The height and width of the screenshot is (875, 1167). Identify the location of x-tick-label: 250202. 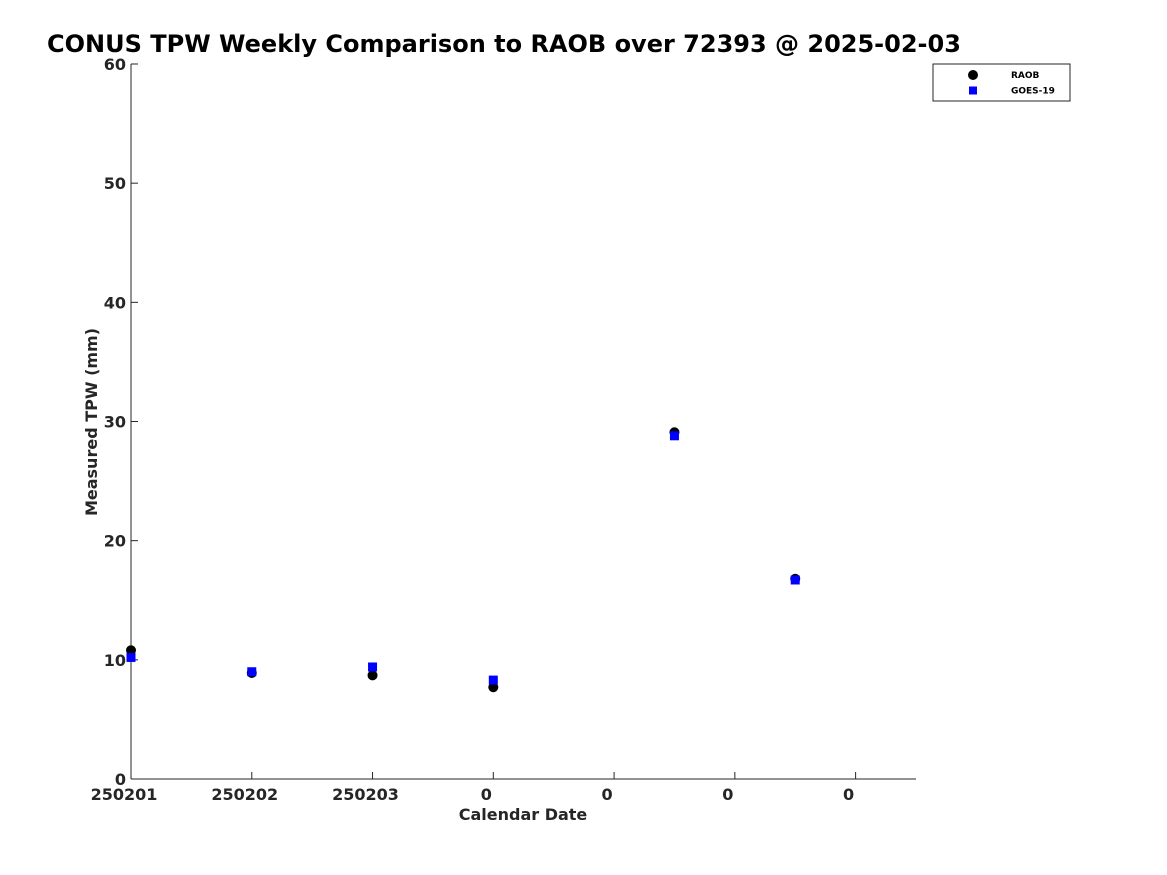
(244, 794).